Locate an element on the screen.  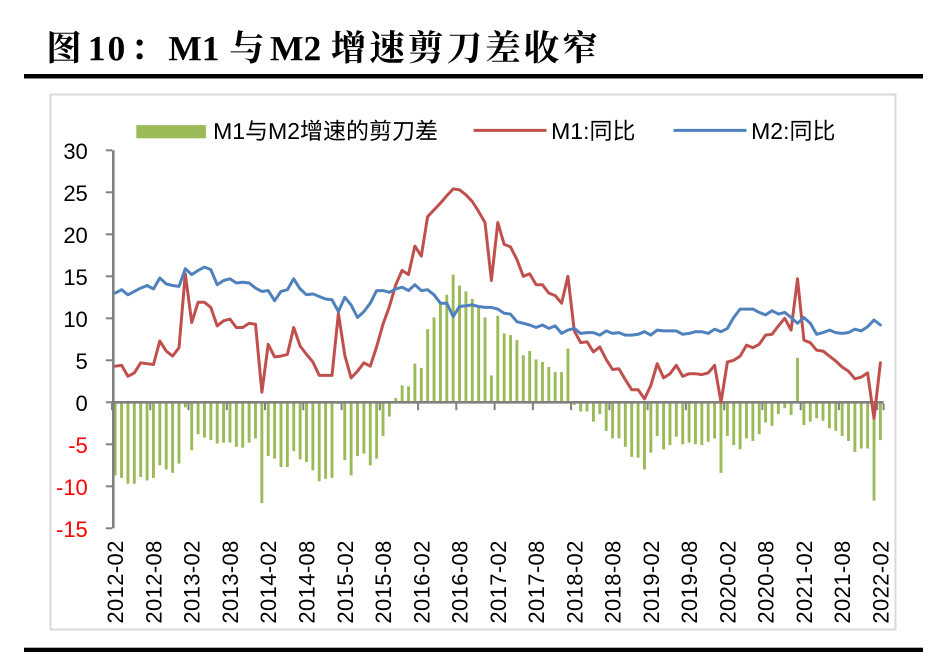
svg-text: 2021-08 is located at coordinates (842, 582).